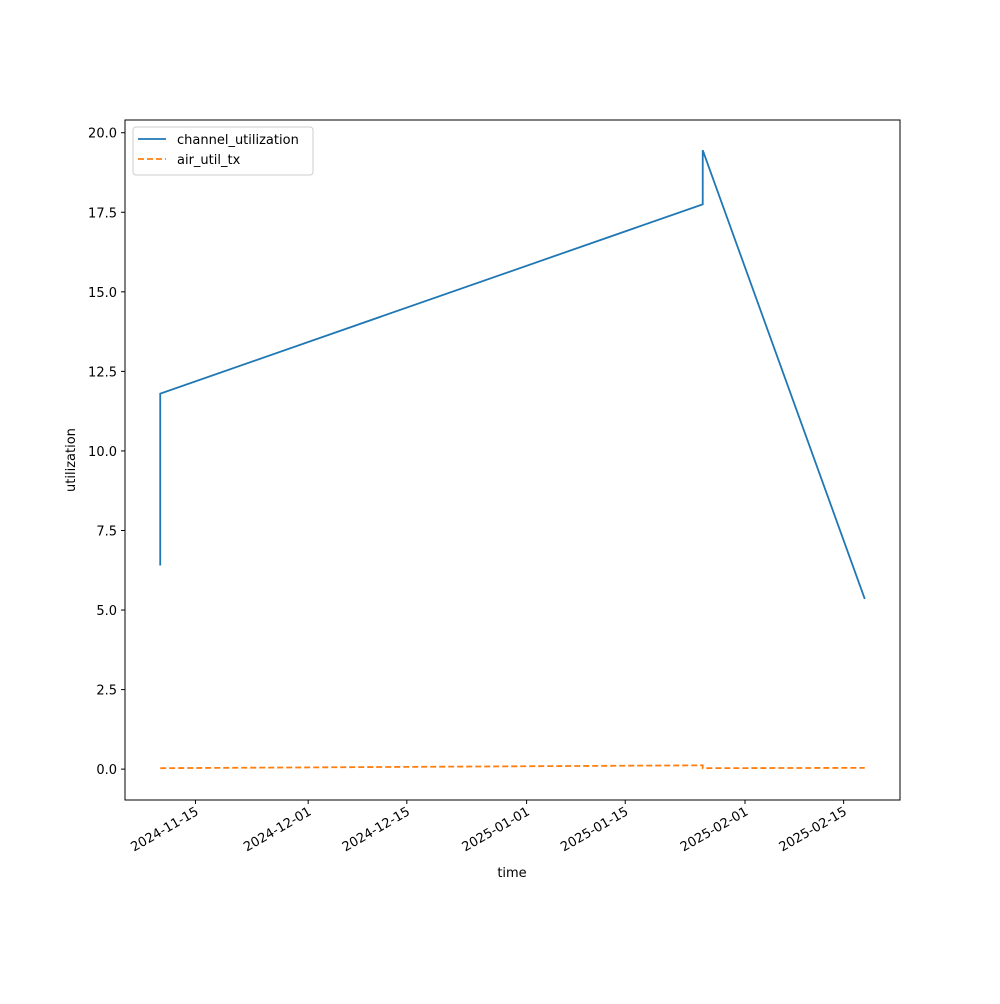 The height and width of the screenshot is (1004, 1000). Describe the element at coordinates (209, 160) in the screenshot. I see `legend-label: air_util_tx` at that location.